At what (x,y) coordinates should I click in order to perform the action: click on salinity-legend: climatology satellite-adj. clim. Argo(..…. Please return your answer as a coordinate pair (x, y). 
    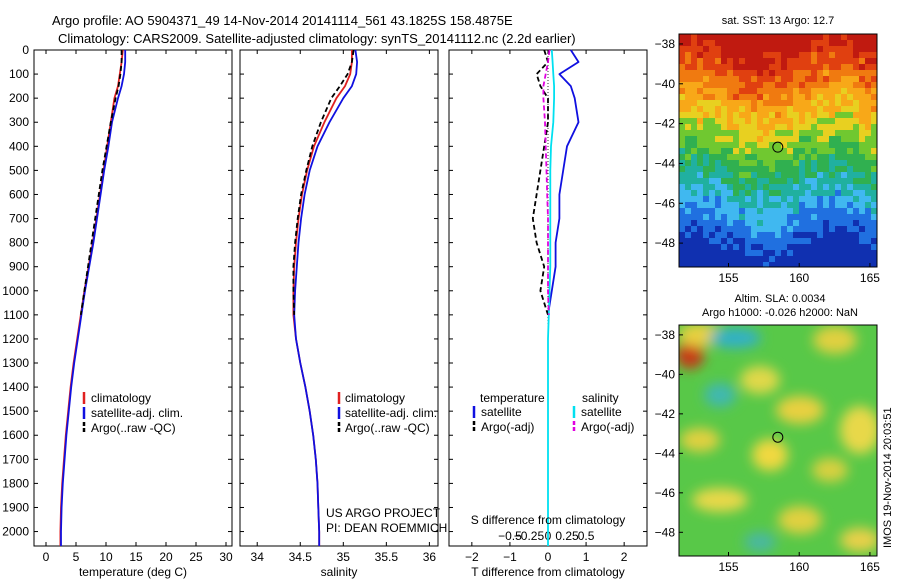
    Looking at the image, I should click on (387, 413).